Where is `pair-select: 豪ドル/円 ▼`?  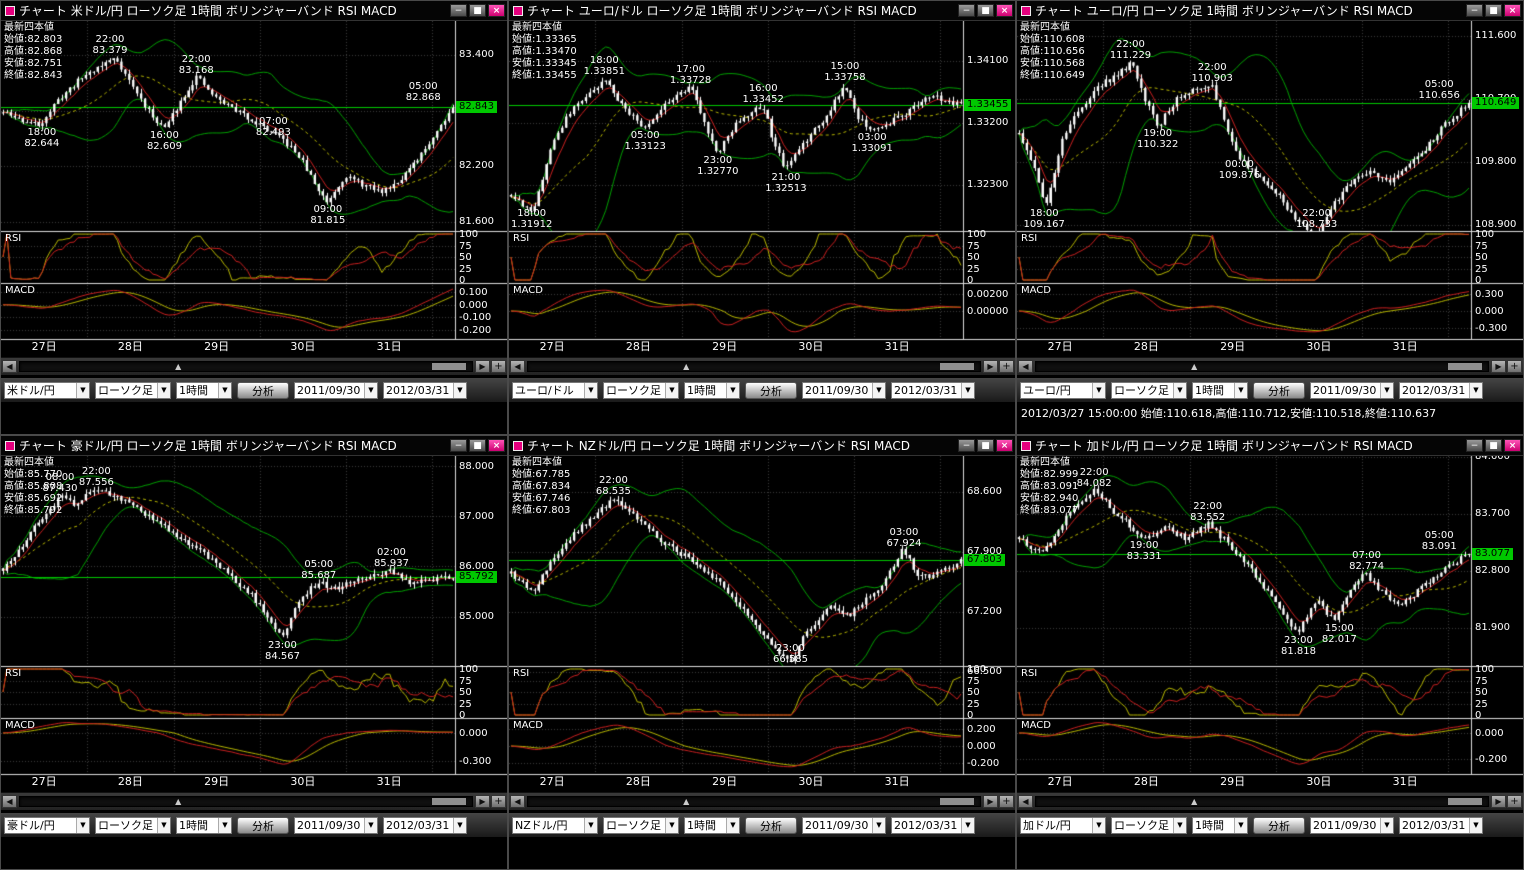
pair-select: 豪ドル/円 ▼ is located at coordinates (47, 825).